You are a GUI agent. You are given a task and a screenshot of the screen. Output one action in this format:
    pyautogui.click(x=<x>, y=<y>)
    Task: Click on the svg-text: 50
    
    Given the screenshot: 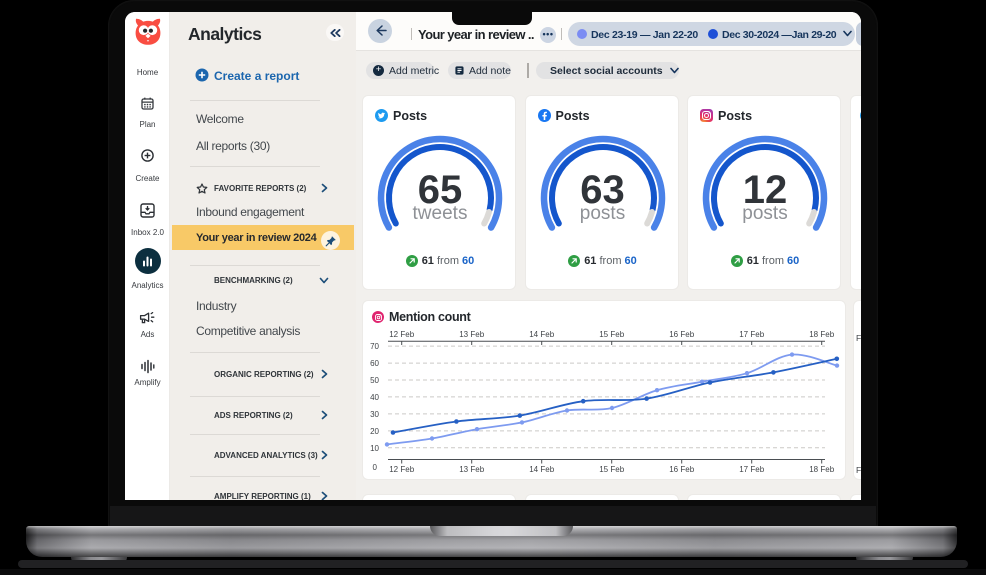 What is the action you would take?
    pyautogui.click(x=374, y=380)
    